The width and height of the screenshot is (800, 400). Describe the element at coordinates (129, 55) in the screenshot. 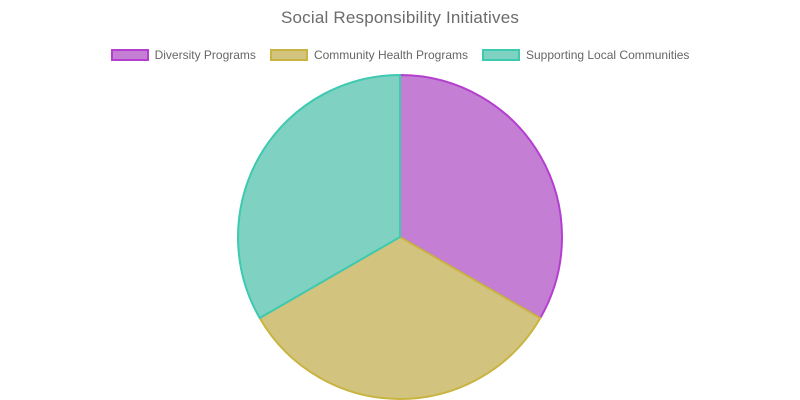

I see `legend-swatch-diversity-programs` at that location.